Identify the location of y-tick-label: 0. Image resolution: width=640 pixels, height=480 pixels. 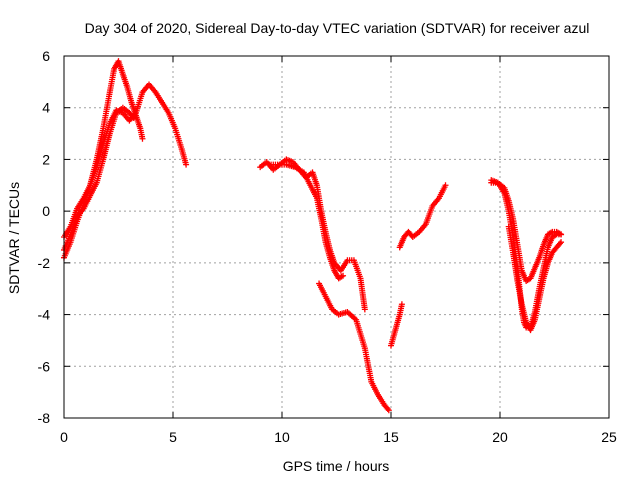
(46, 211).